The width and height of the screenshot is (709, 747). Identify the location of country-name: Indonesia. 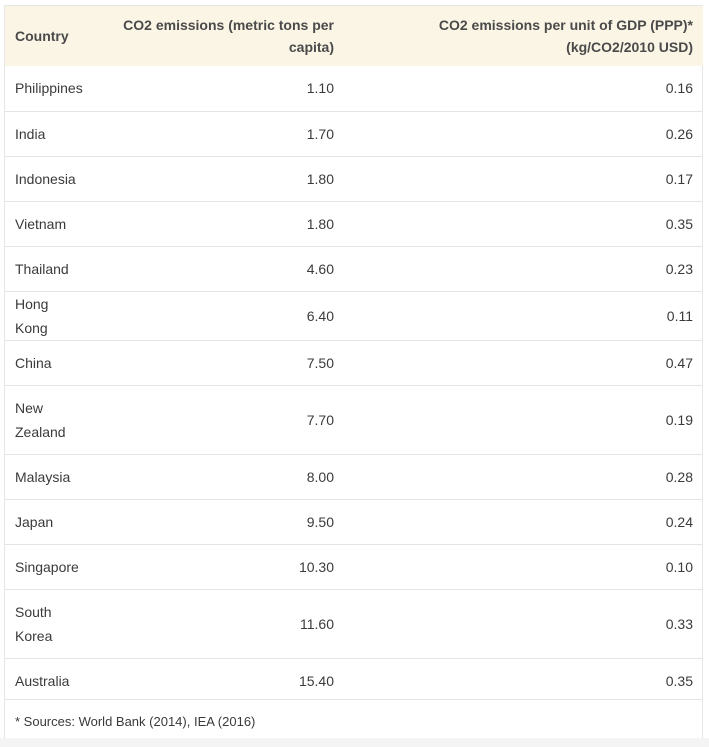
(45, 178).